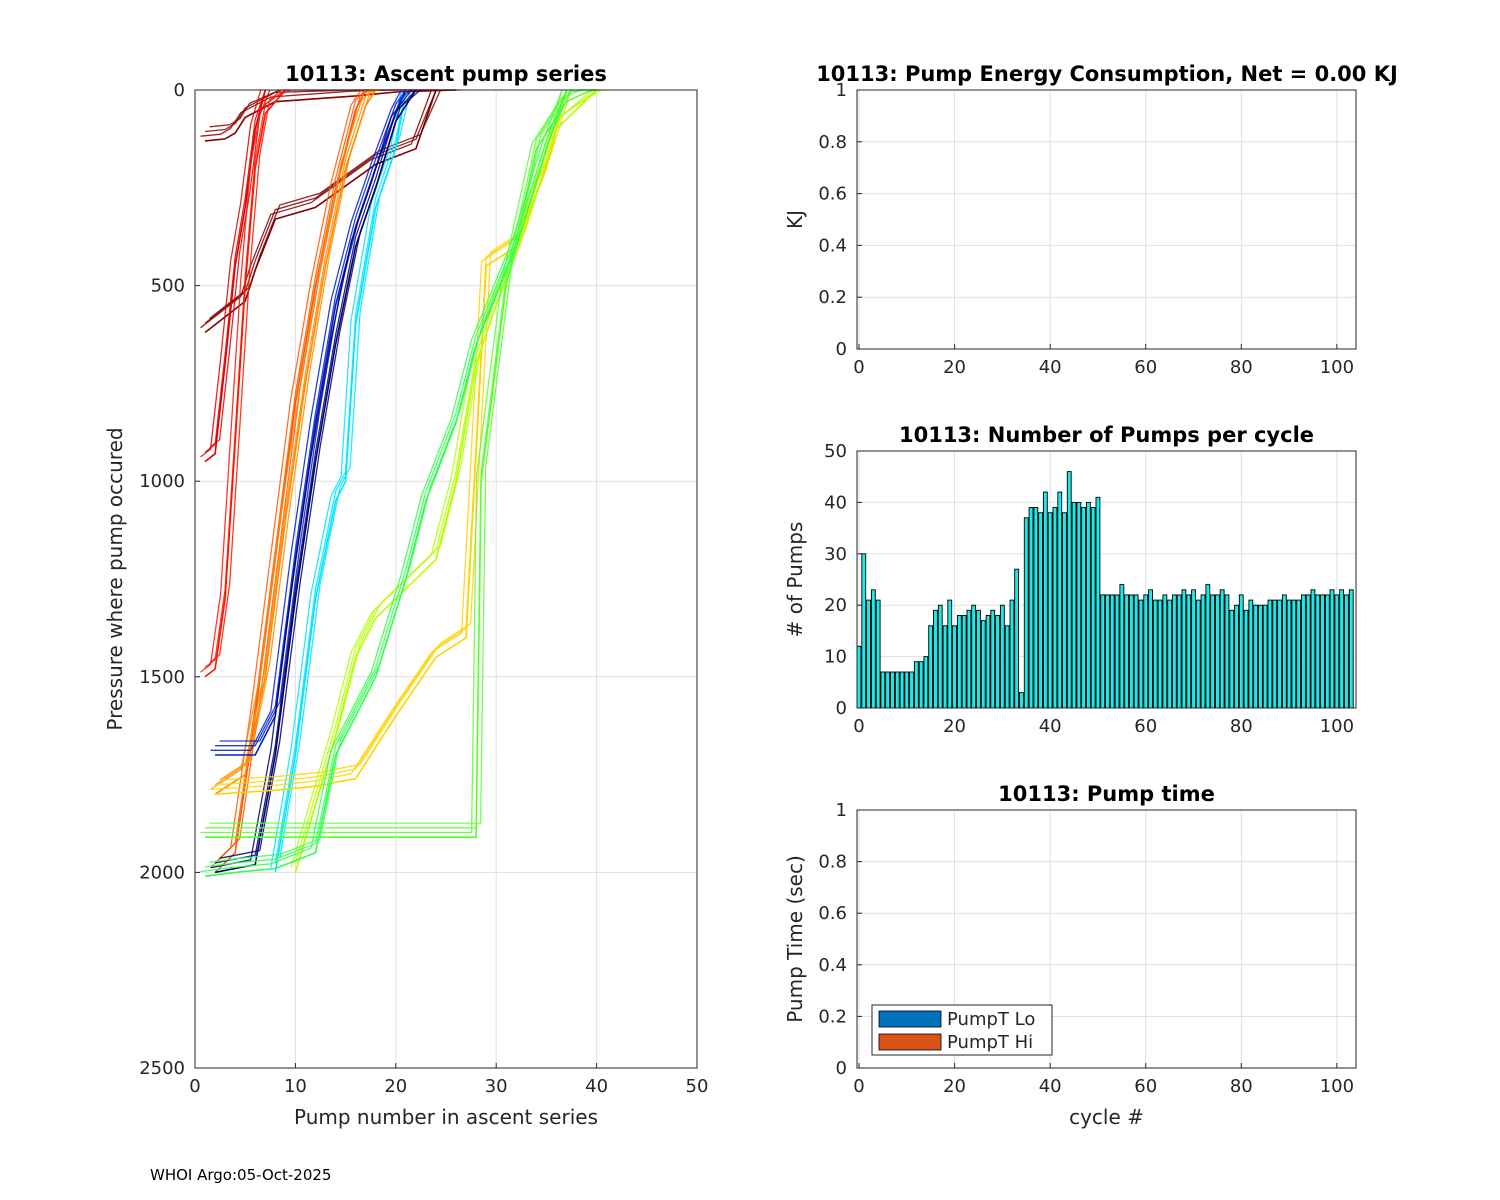 The height and width of the screenshot is (1200, 1500). I want to click on pumps-axes-frame, so click(1106, 579).